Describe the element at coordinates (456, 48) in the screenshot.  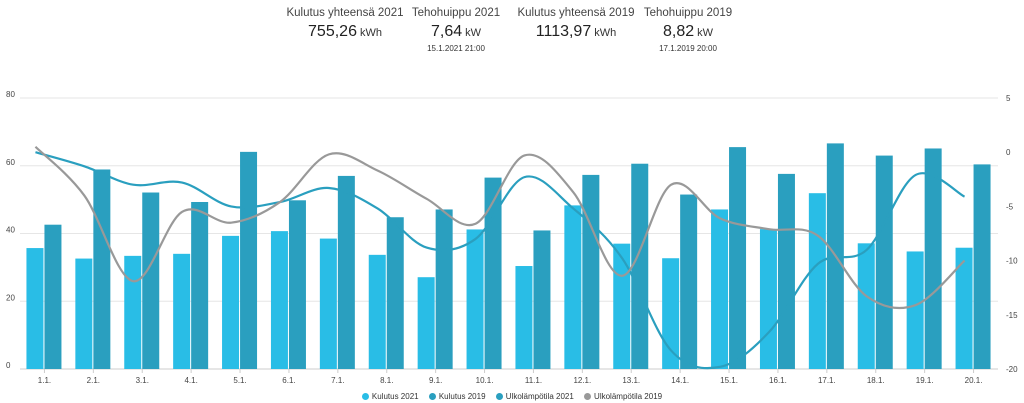
I see `stat-timestamp: 15.1.2021 21:00` at that location.